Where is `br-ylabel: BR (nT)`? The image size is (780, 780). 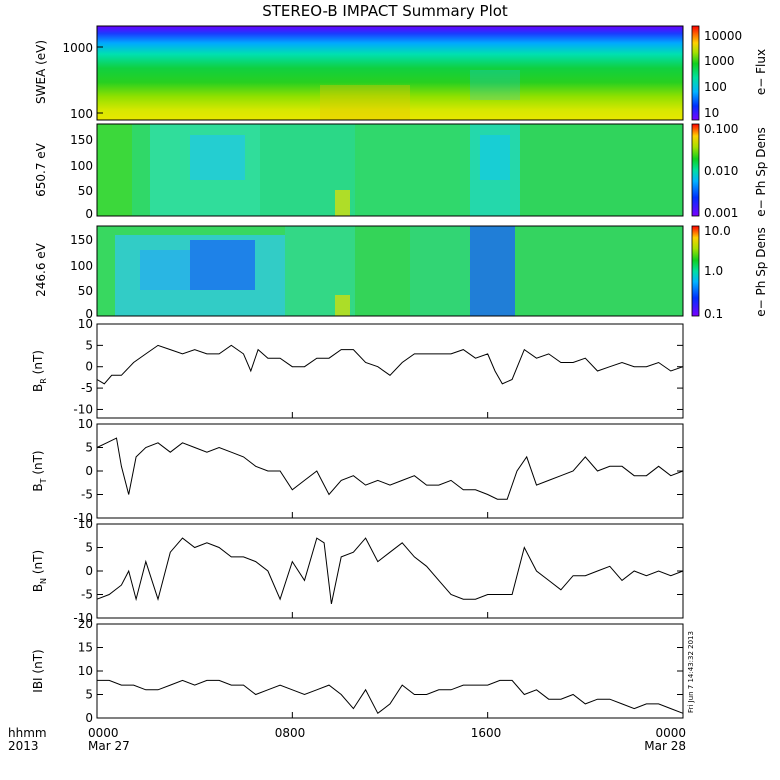 br-ylabel: BR (nT) is located at coordinates (39, 371).